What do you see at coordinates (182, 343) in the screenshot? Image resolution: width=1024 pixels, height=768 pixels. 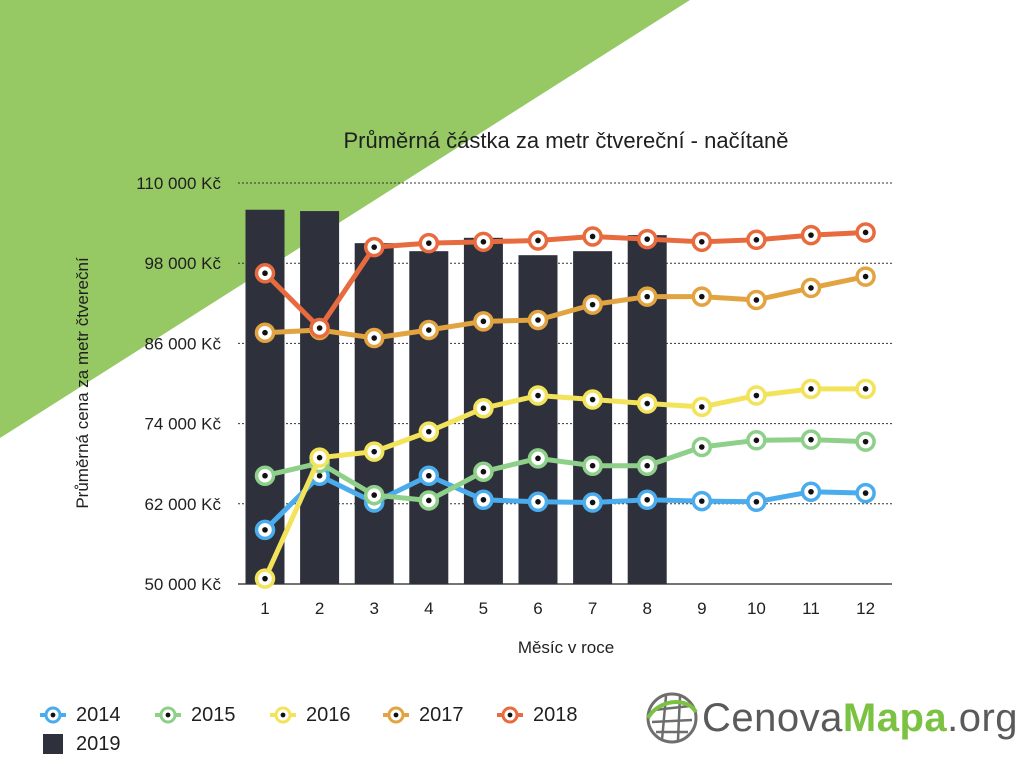 I see `y-tick-label: 86 000 Kč` at bounding box center [182, 343].